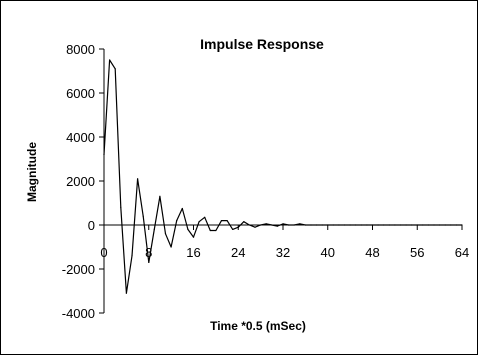  I want to click on x-tick-label: 56, so click(417, 252).